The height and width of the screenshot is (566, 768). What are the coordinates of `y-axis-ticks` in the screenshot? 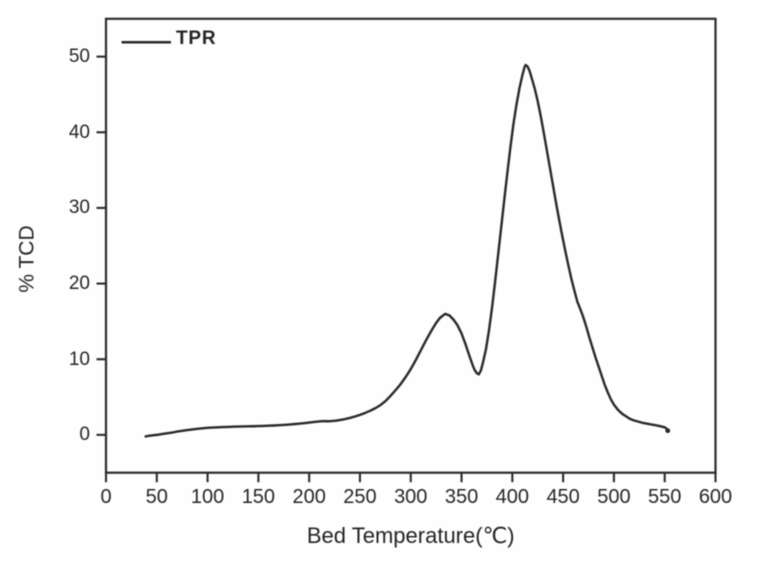 It's located at (101, 245).